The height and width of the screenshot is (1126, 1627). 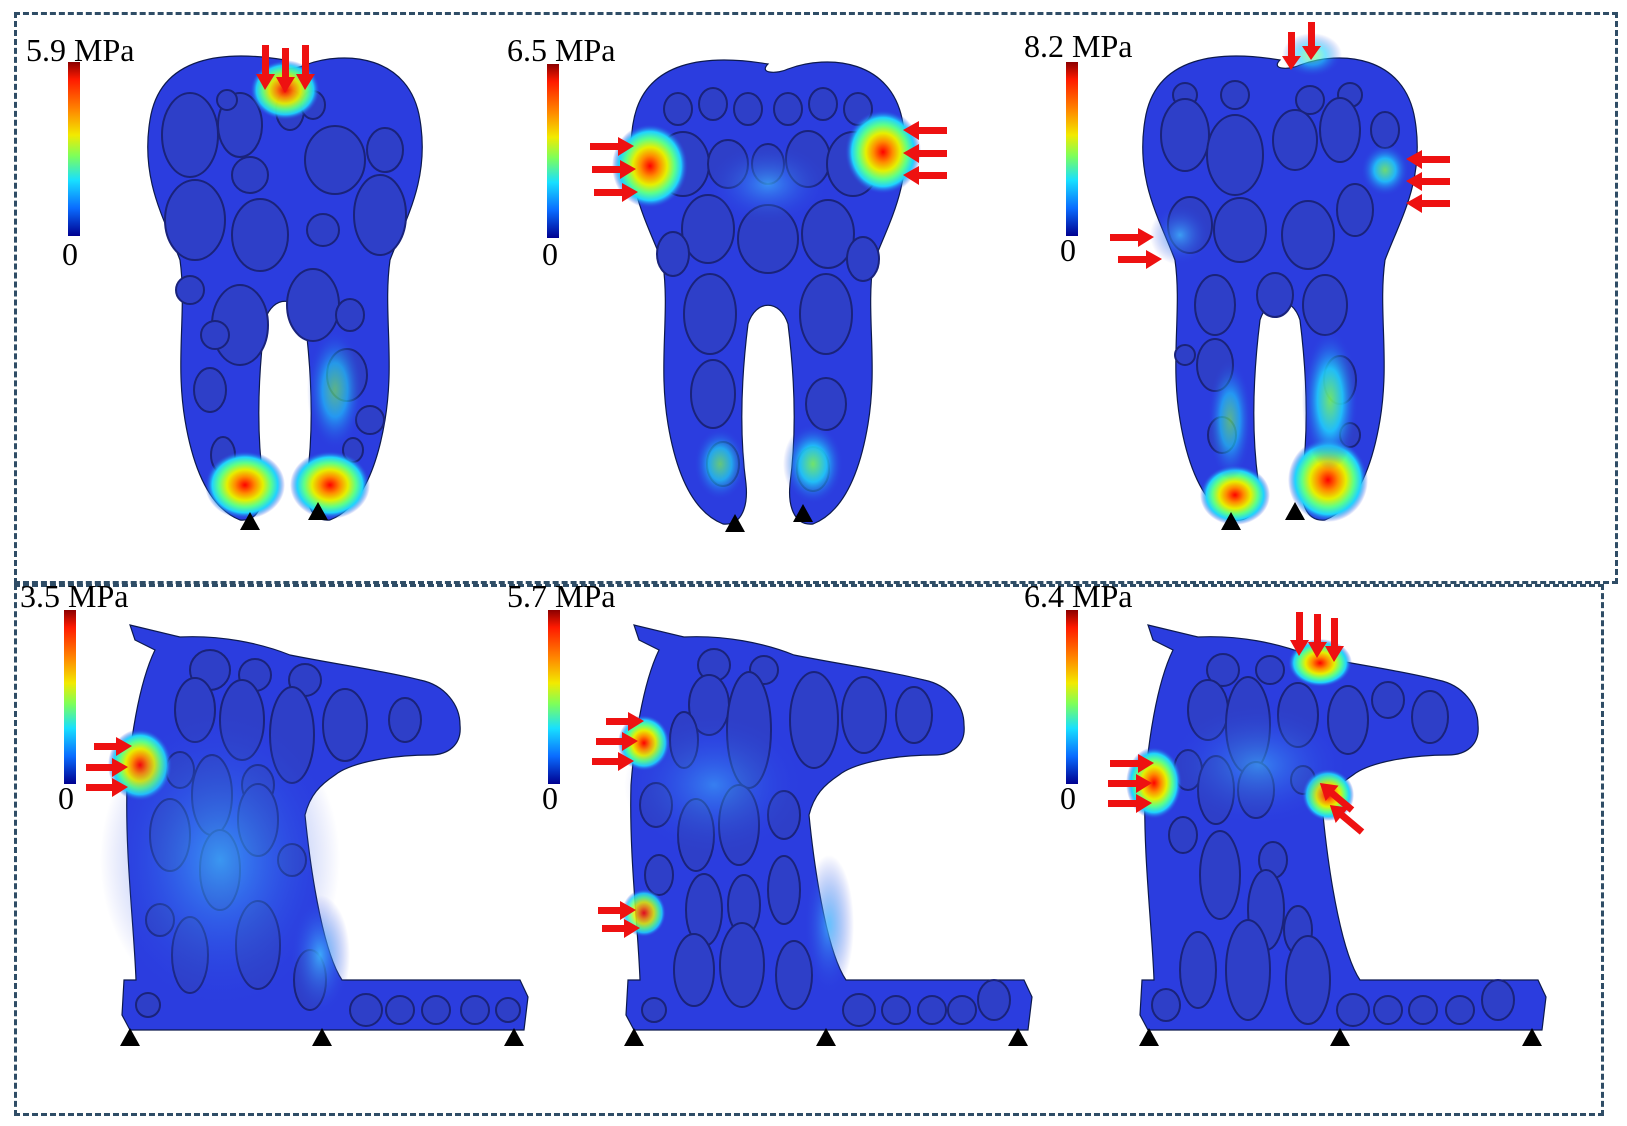 What do you see at coordinates (284, 281) in the screenshot?
I see `tooth-1-pores` at bounding box center [284, 281].